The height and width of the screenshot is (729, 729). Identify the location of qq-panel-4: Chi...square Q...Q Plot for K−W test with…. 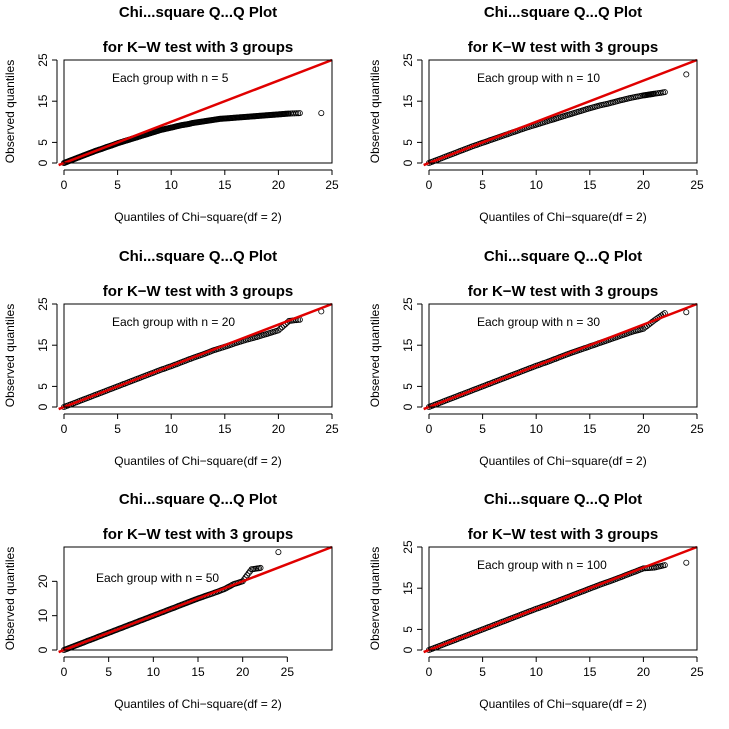
(536, 358).